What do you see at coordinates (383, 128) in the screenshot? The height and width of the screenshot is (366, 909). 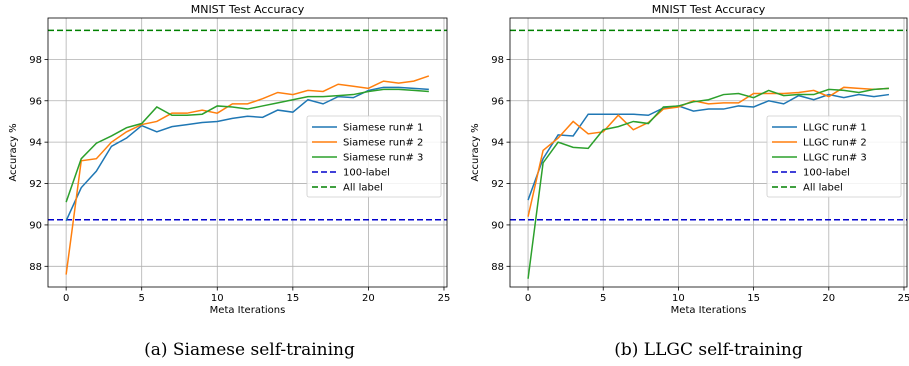 I see `legend-label: Siamese run# 1` at bounding box center [383, 128].